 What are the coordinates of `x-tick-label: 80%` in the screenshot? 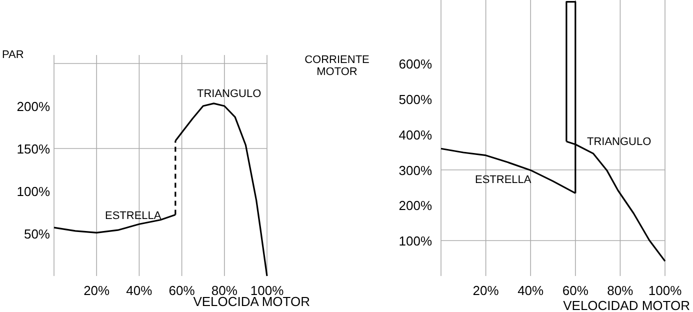 It's located at (620, 290).